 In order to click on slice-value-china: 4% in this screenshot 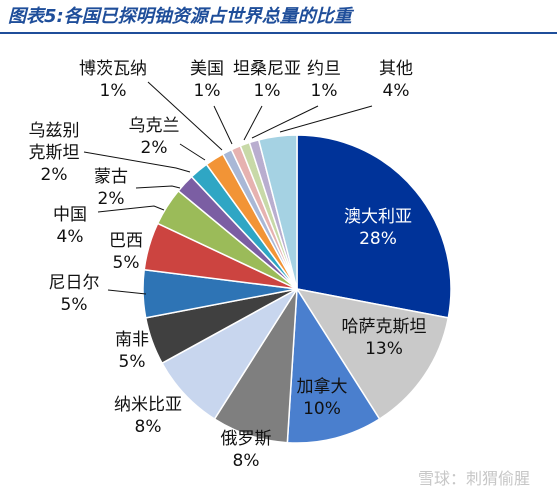, I will do `click(70, 237)`.